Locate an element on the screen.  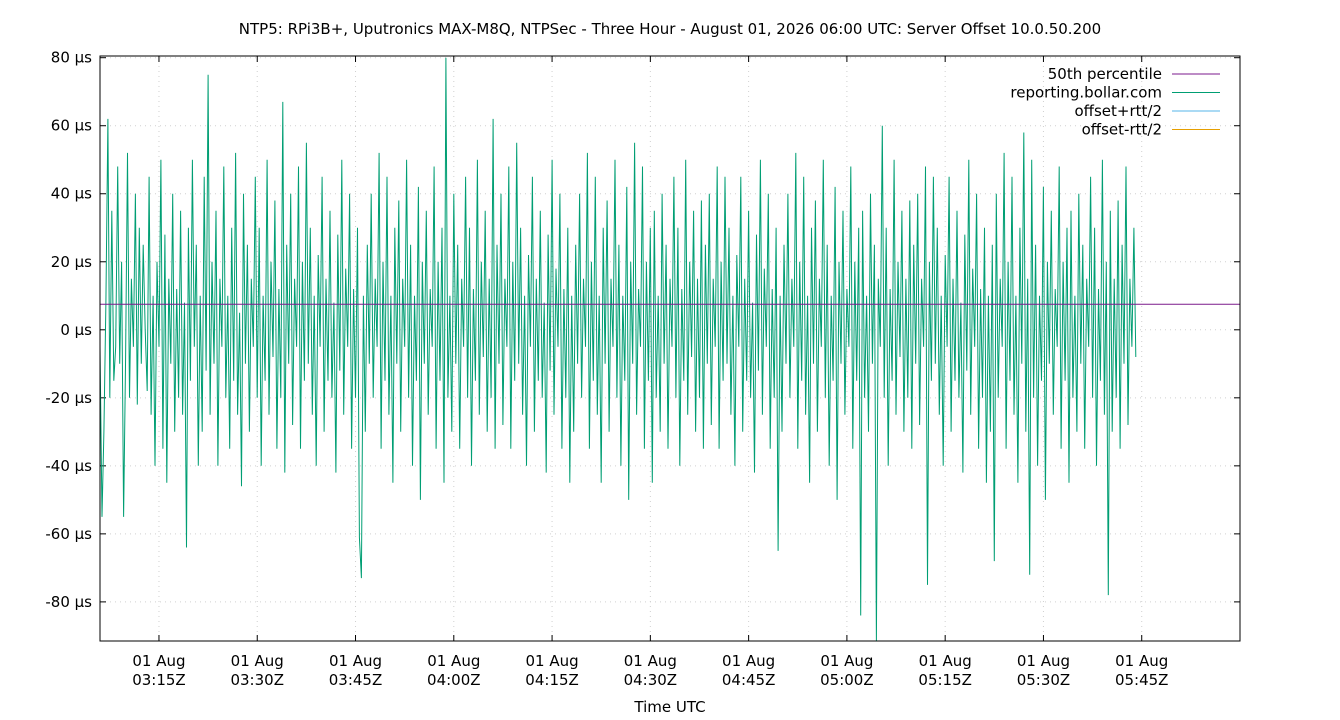
x-tick-label-time: 05:00Z is located at coordinates (847, 680).